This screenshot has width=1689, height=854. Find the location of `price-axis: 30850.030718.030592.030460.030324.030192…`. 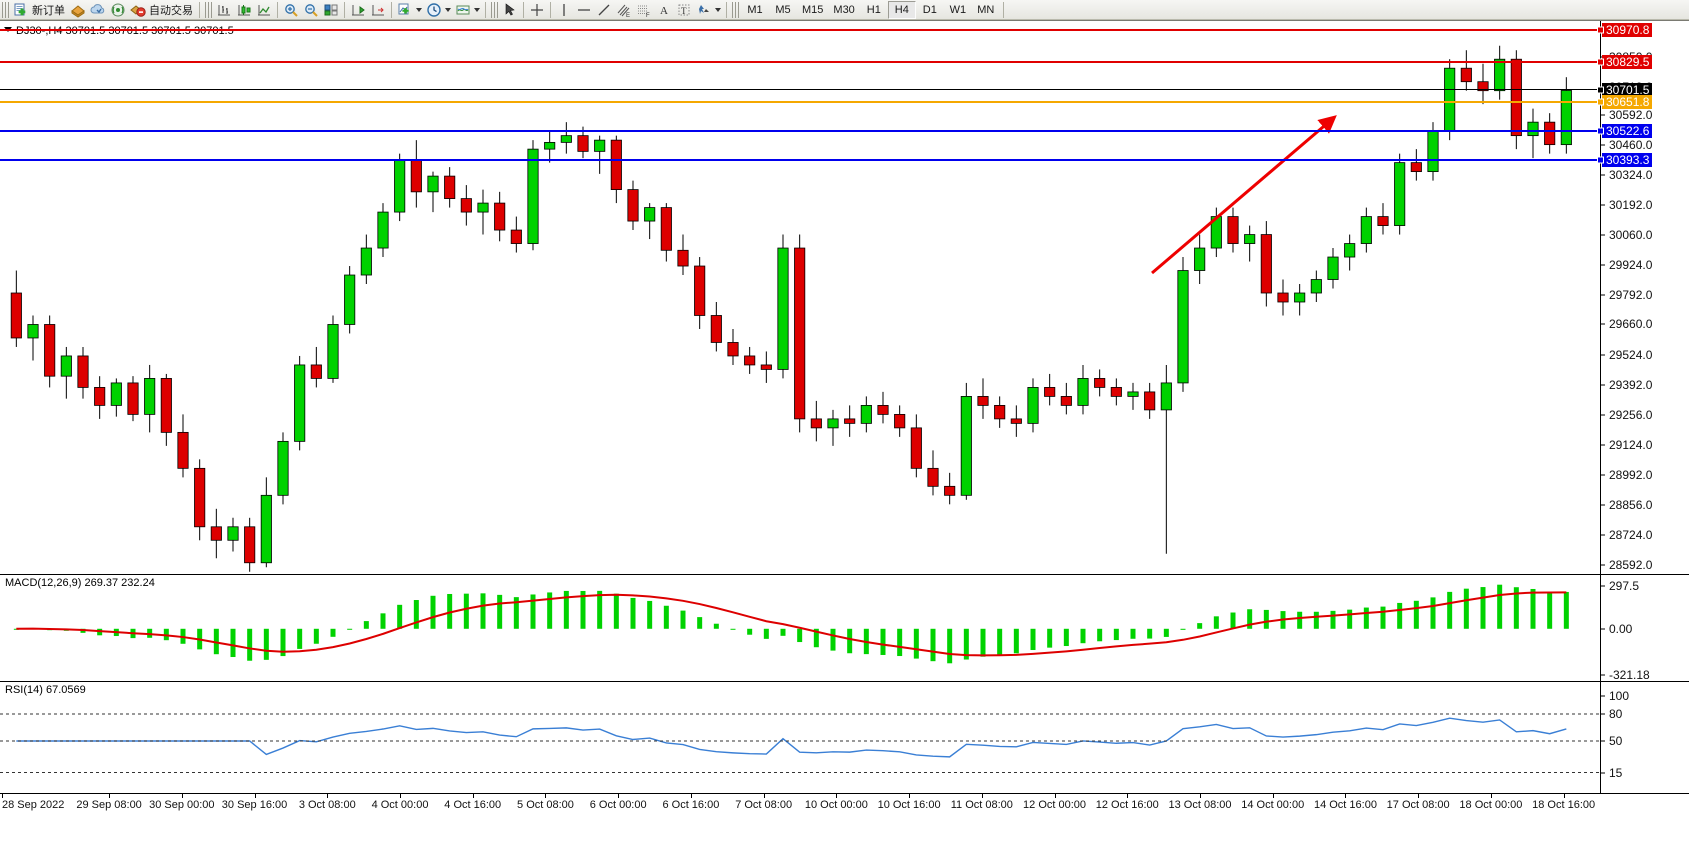

price-axis: 30850.030718.030592.030460.030324.030192… is located at coordinates (1643, 297).